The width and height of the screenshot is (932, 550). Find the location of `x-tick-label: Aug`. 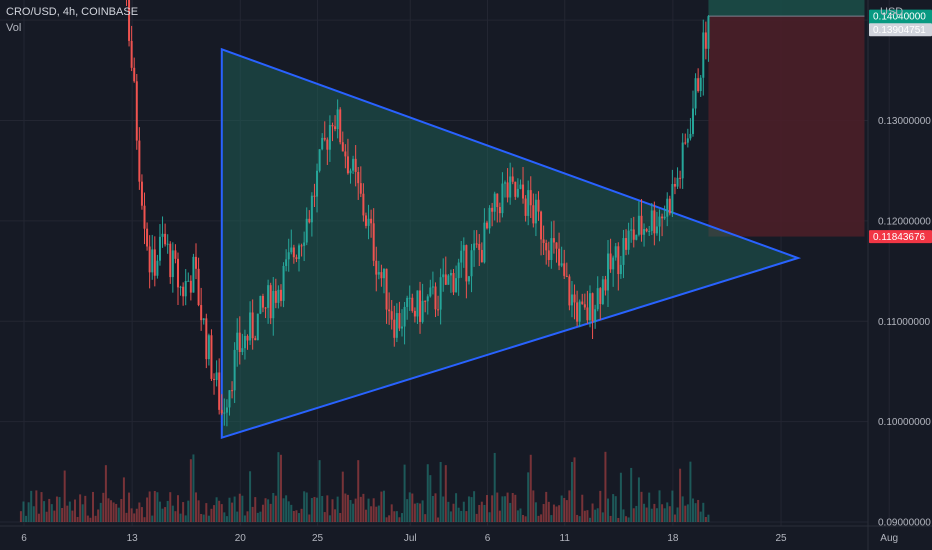

x-tick-label: Aug is located at coordinates (889, 538).